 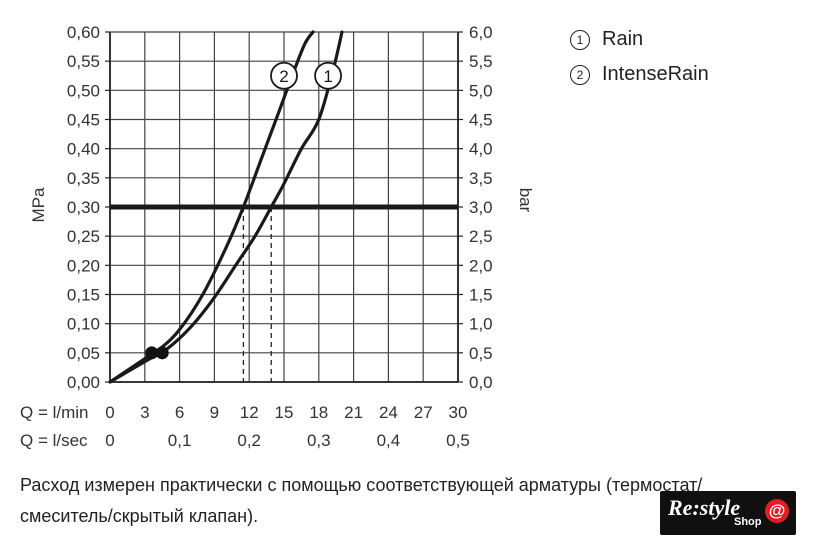 I want to click on x-tick-label-lmin: 27, so click(x=423, y=412).